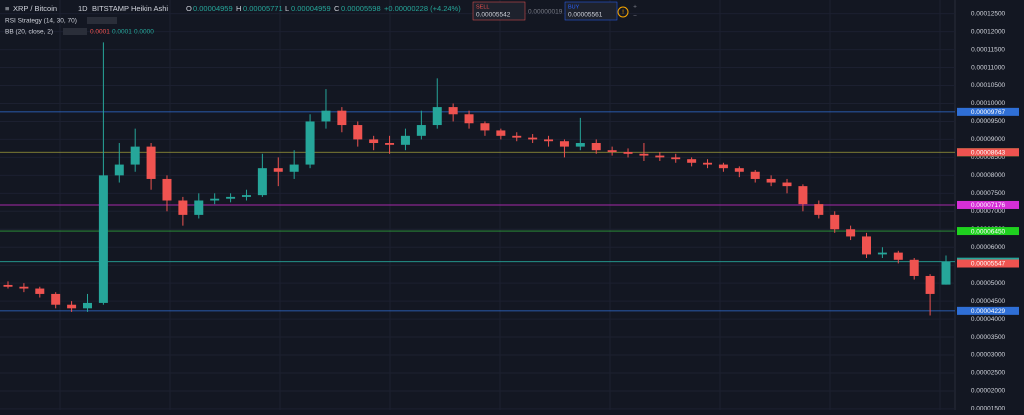  What do you see at coordinates (988, 264) in the screenshot?
I see `price-label: 0.00005547` at bounding box center [988, 264].